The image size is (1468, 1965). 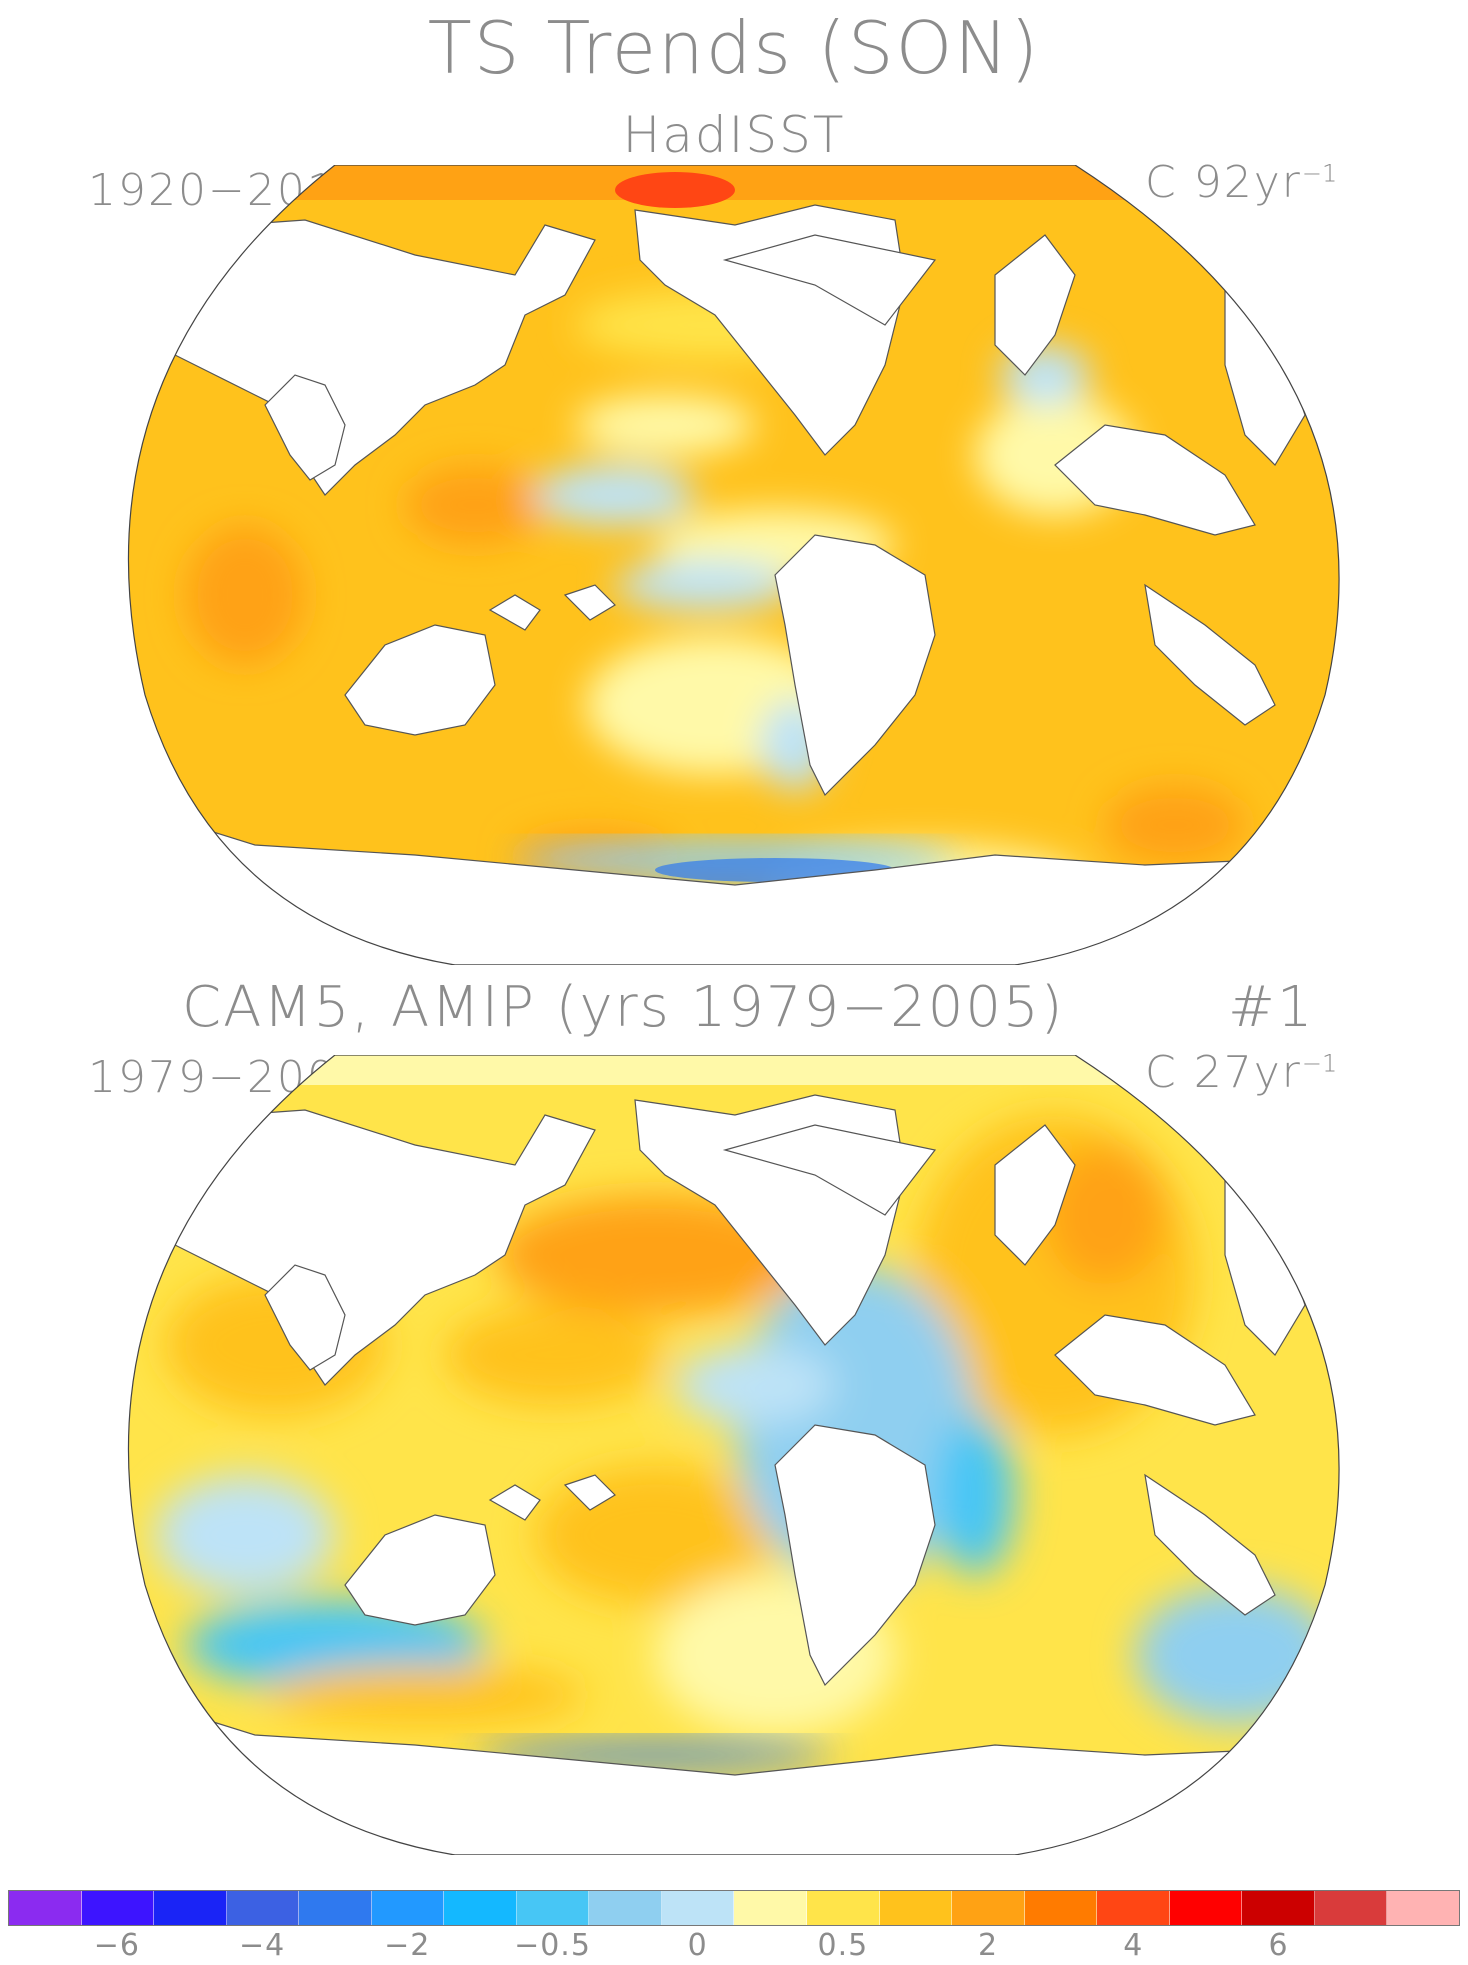 I want to click on panel2-ensemble-number: #1, so click(x=1271, y=1007).